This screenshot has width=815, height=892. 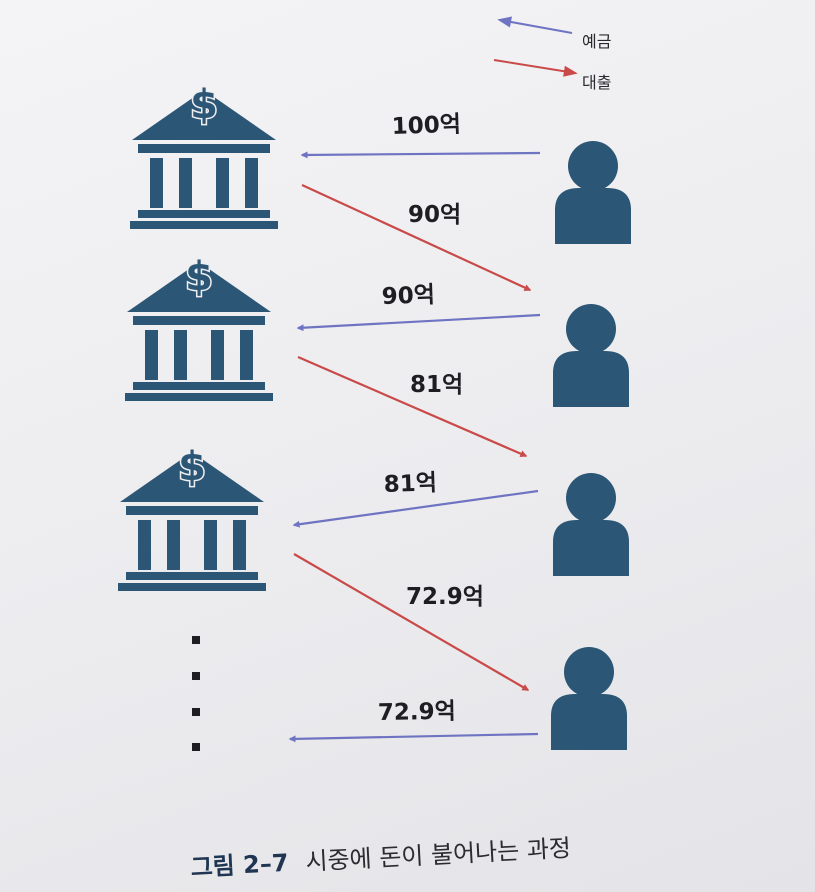 What do you see at coordinates (596, 82) in the screenshot?
I see `legend-loan-label: 대출` at bounding box center [596, 82].